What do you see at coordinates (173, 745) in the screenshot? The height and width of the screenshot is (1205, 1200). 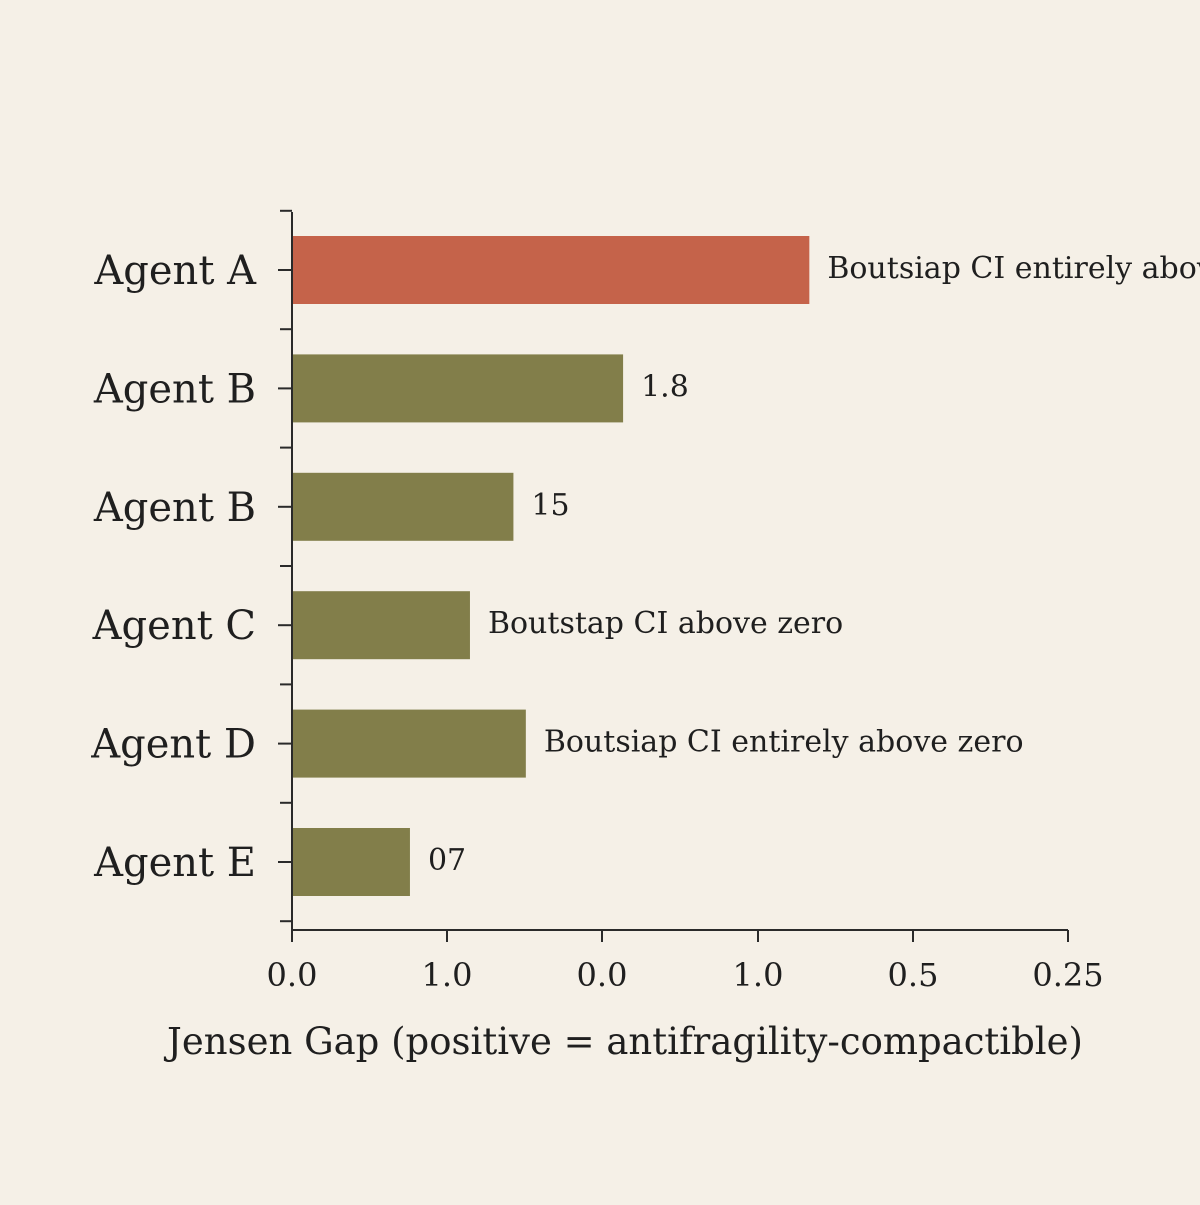 I see `category-label: Agent D` at bounding box center [173, 745].